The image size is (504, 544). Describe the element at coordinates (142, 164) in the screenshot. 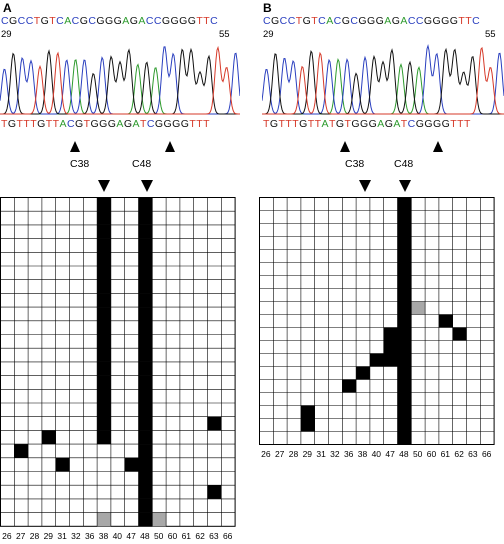

I see `c48-label: C48` at that location.